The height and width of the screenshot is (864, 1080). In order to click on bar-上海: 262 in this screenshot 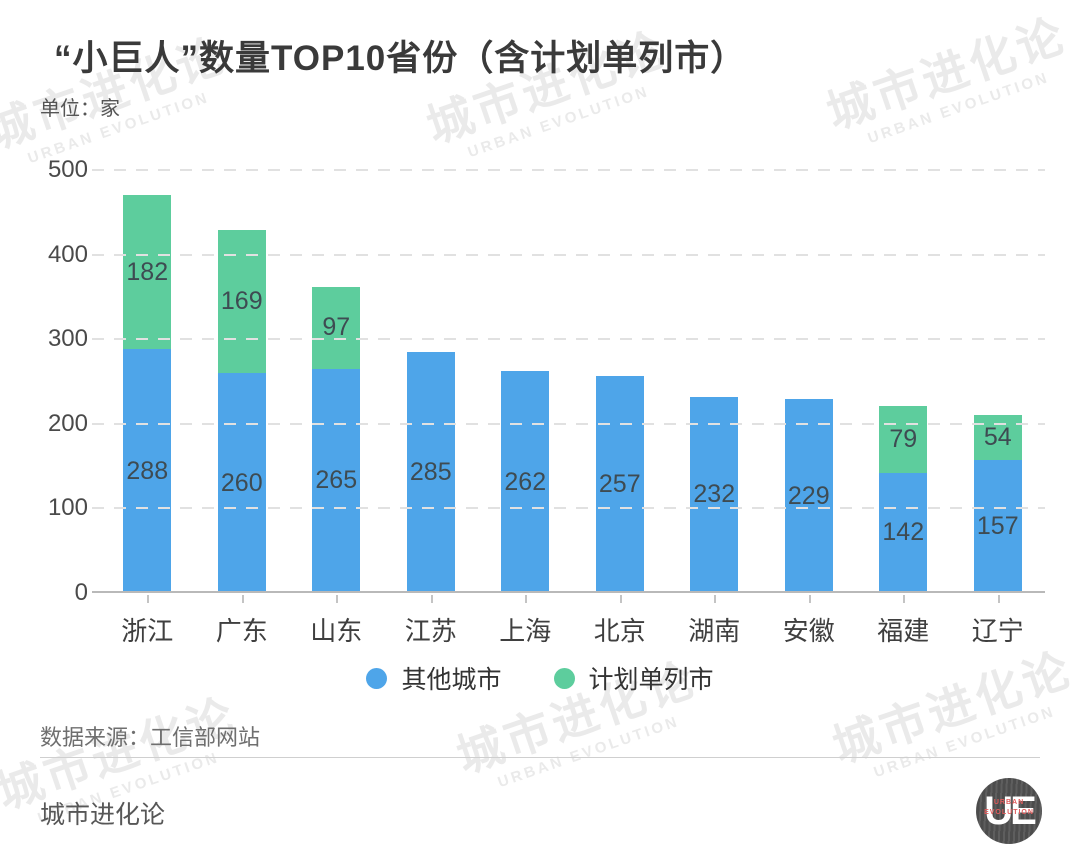, I will do `click(525, 482)`.